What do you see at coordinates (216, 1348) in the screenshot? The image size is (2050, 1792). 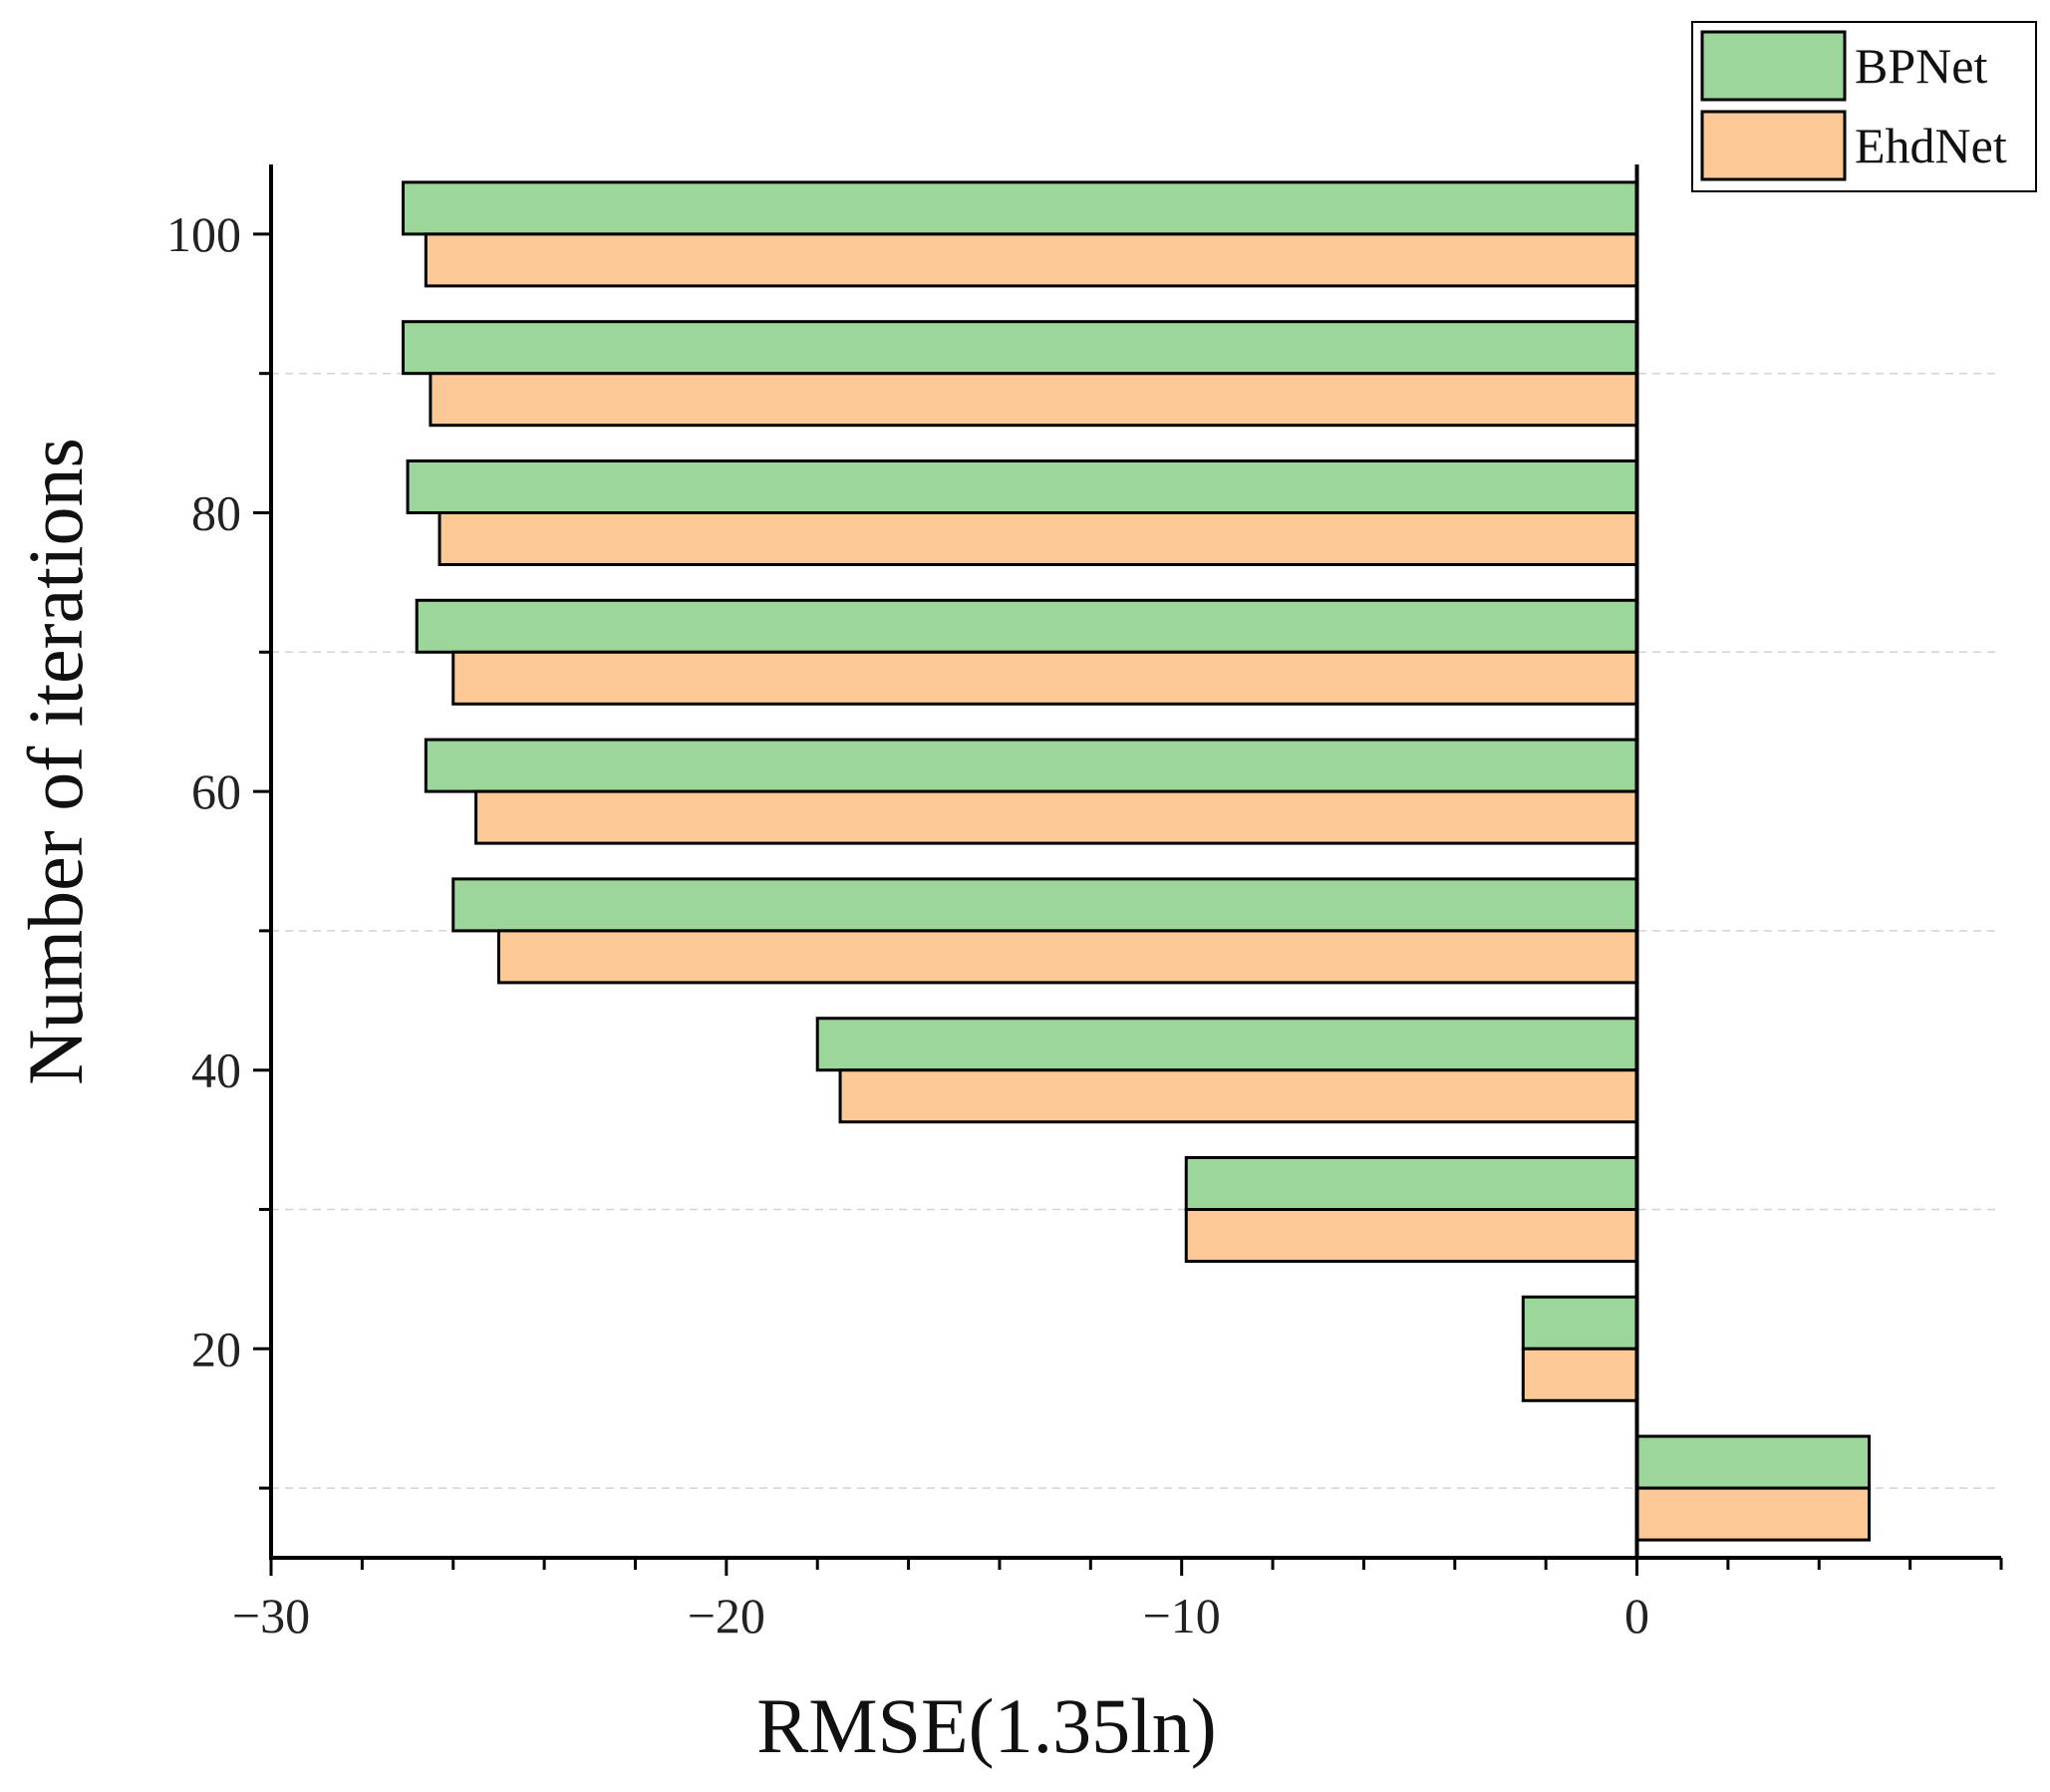 I see `y-tick-label: 20` at bounding box center [216, 1348].